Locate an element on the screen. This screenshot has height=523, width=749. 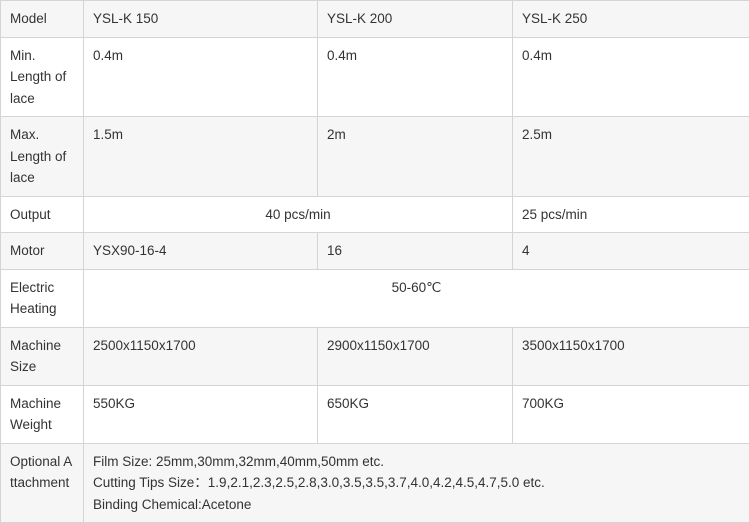
cell: 700KG is located at coordinates (631, 414).